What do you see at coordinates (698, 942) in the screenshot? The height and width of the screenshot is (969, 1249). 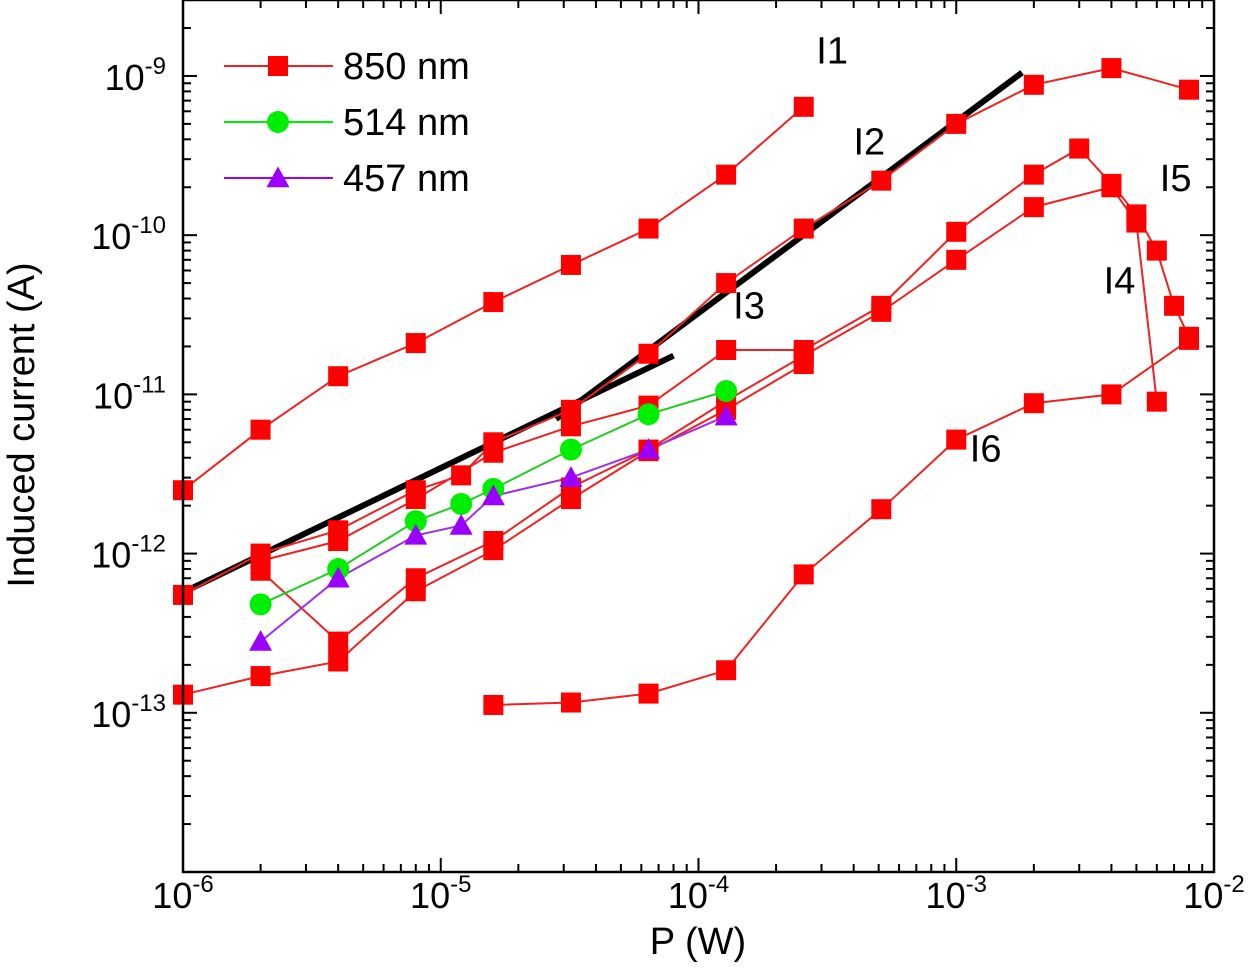 I see `x-axis-title: P (W)` at bounding box center [698, 942].